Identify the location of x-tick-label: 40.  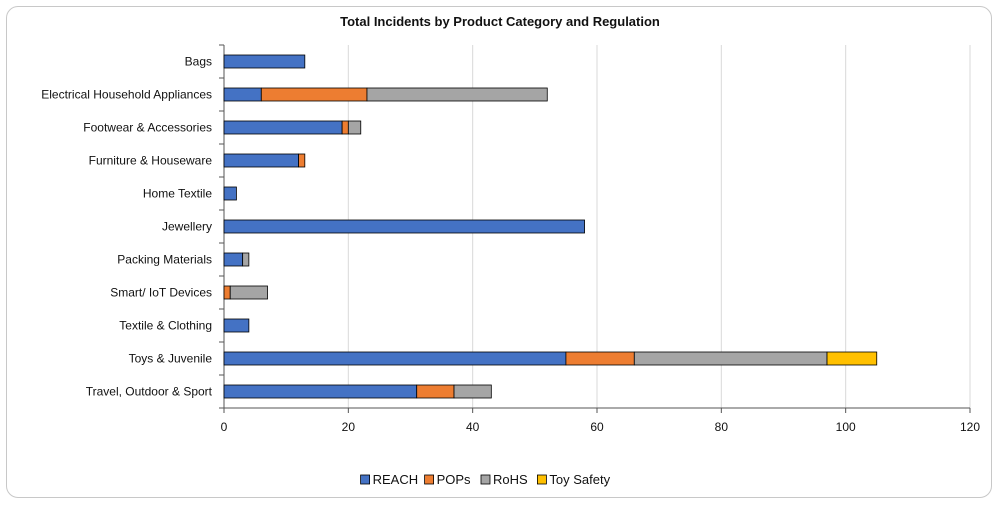
(473, 427).